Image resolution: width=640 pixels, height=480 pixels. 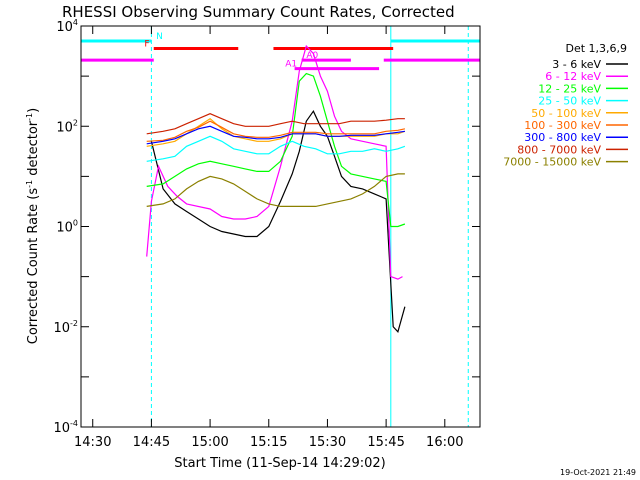 I want to click on x-tick-label-1: 14:45, so click(x=151, y=442).